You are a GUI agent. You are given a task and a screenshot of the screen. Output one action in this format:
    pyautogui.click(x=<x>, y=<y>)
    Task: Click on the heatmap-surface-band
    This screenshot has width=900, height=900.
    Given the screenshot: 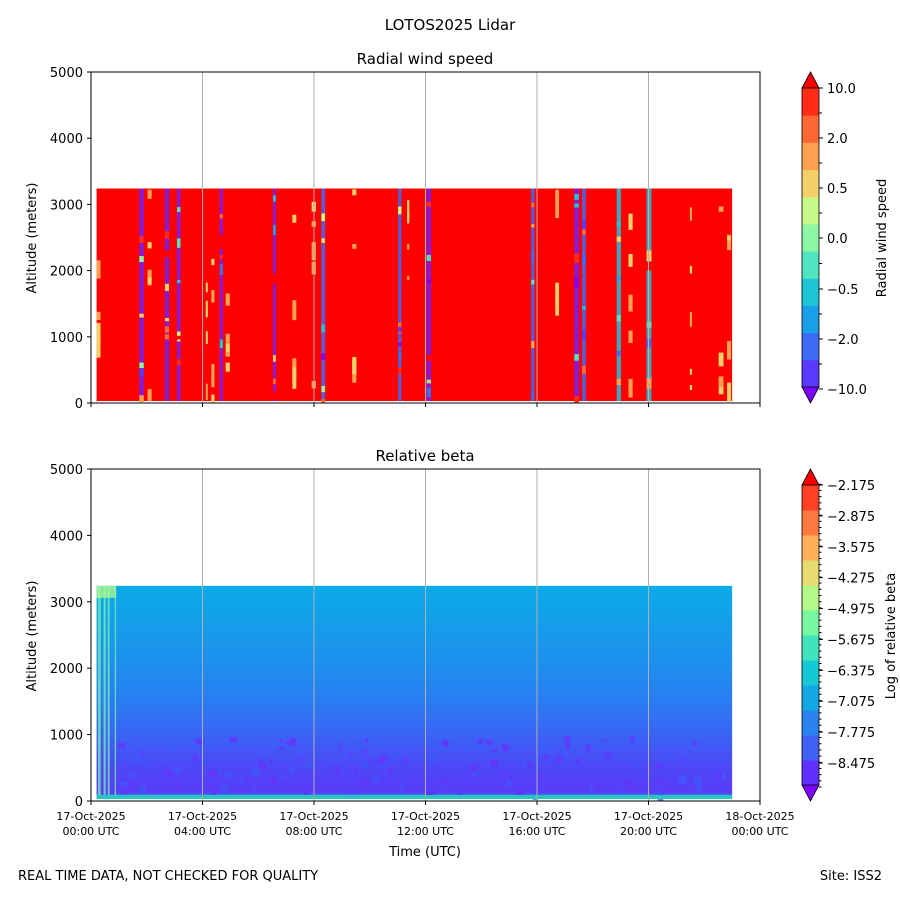 What is the action you would take?
    pyautogui.click(x=414, y=797)
    